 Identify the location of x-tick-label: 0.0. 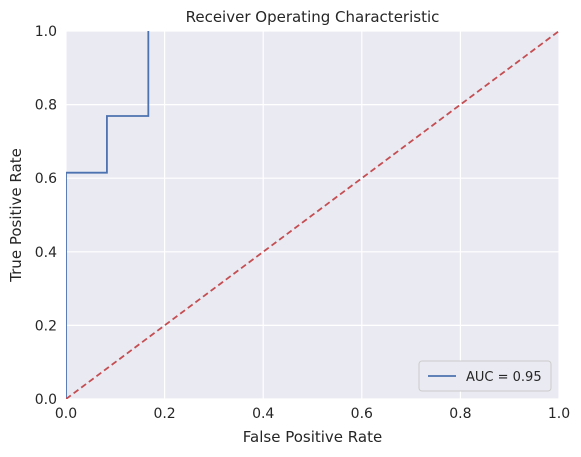
(66, 414).